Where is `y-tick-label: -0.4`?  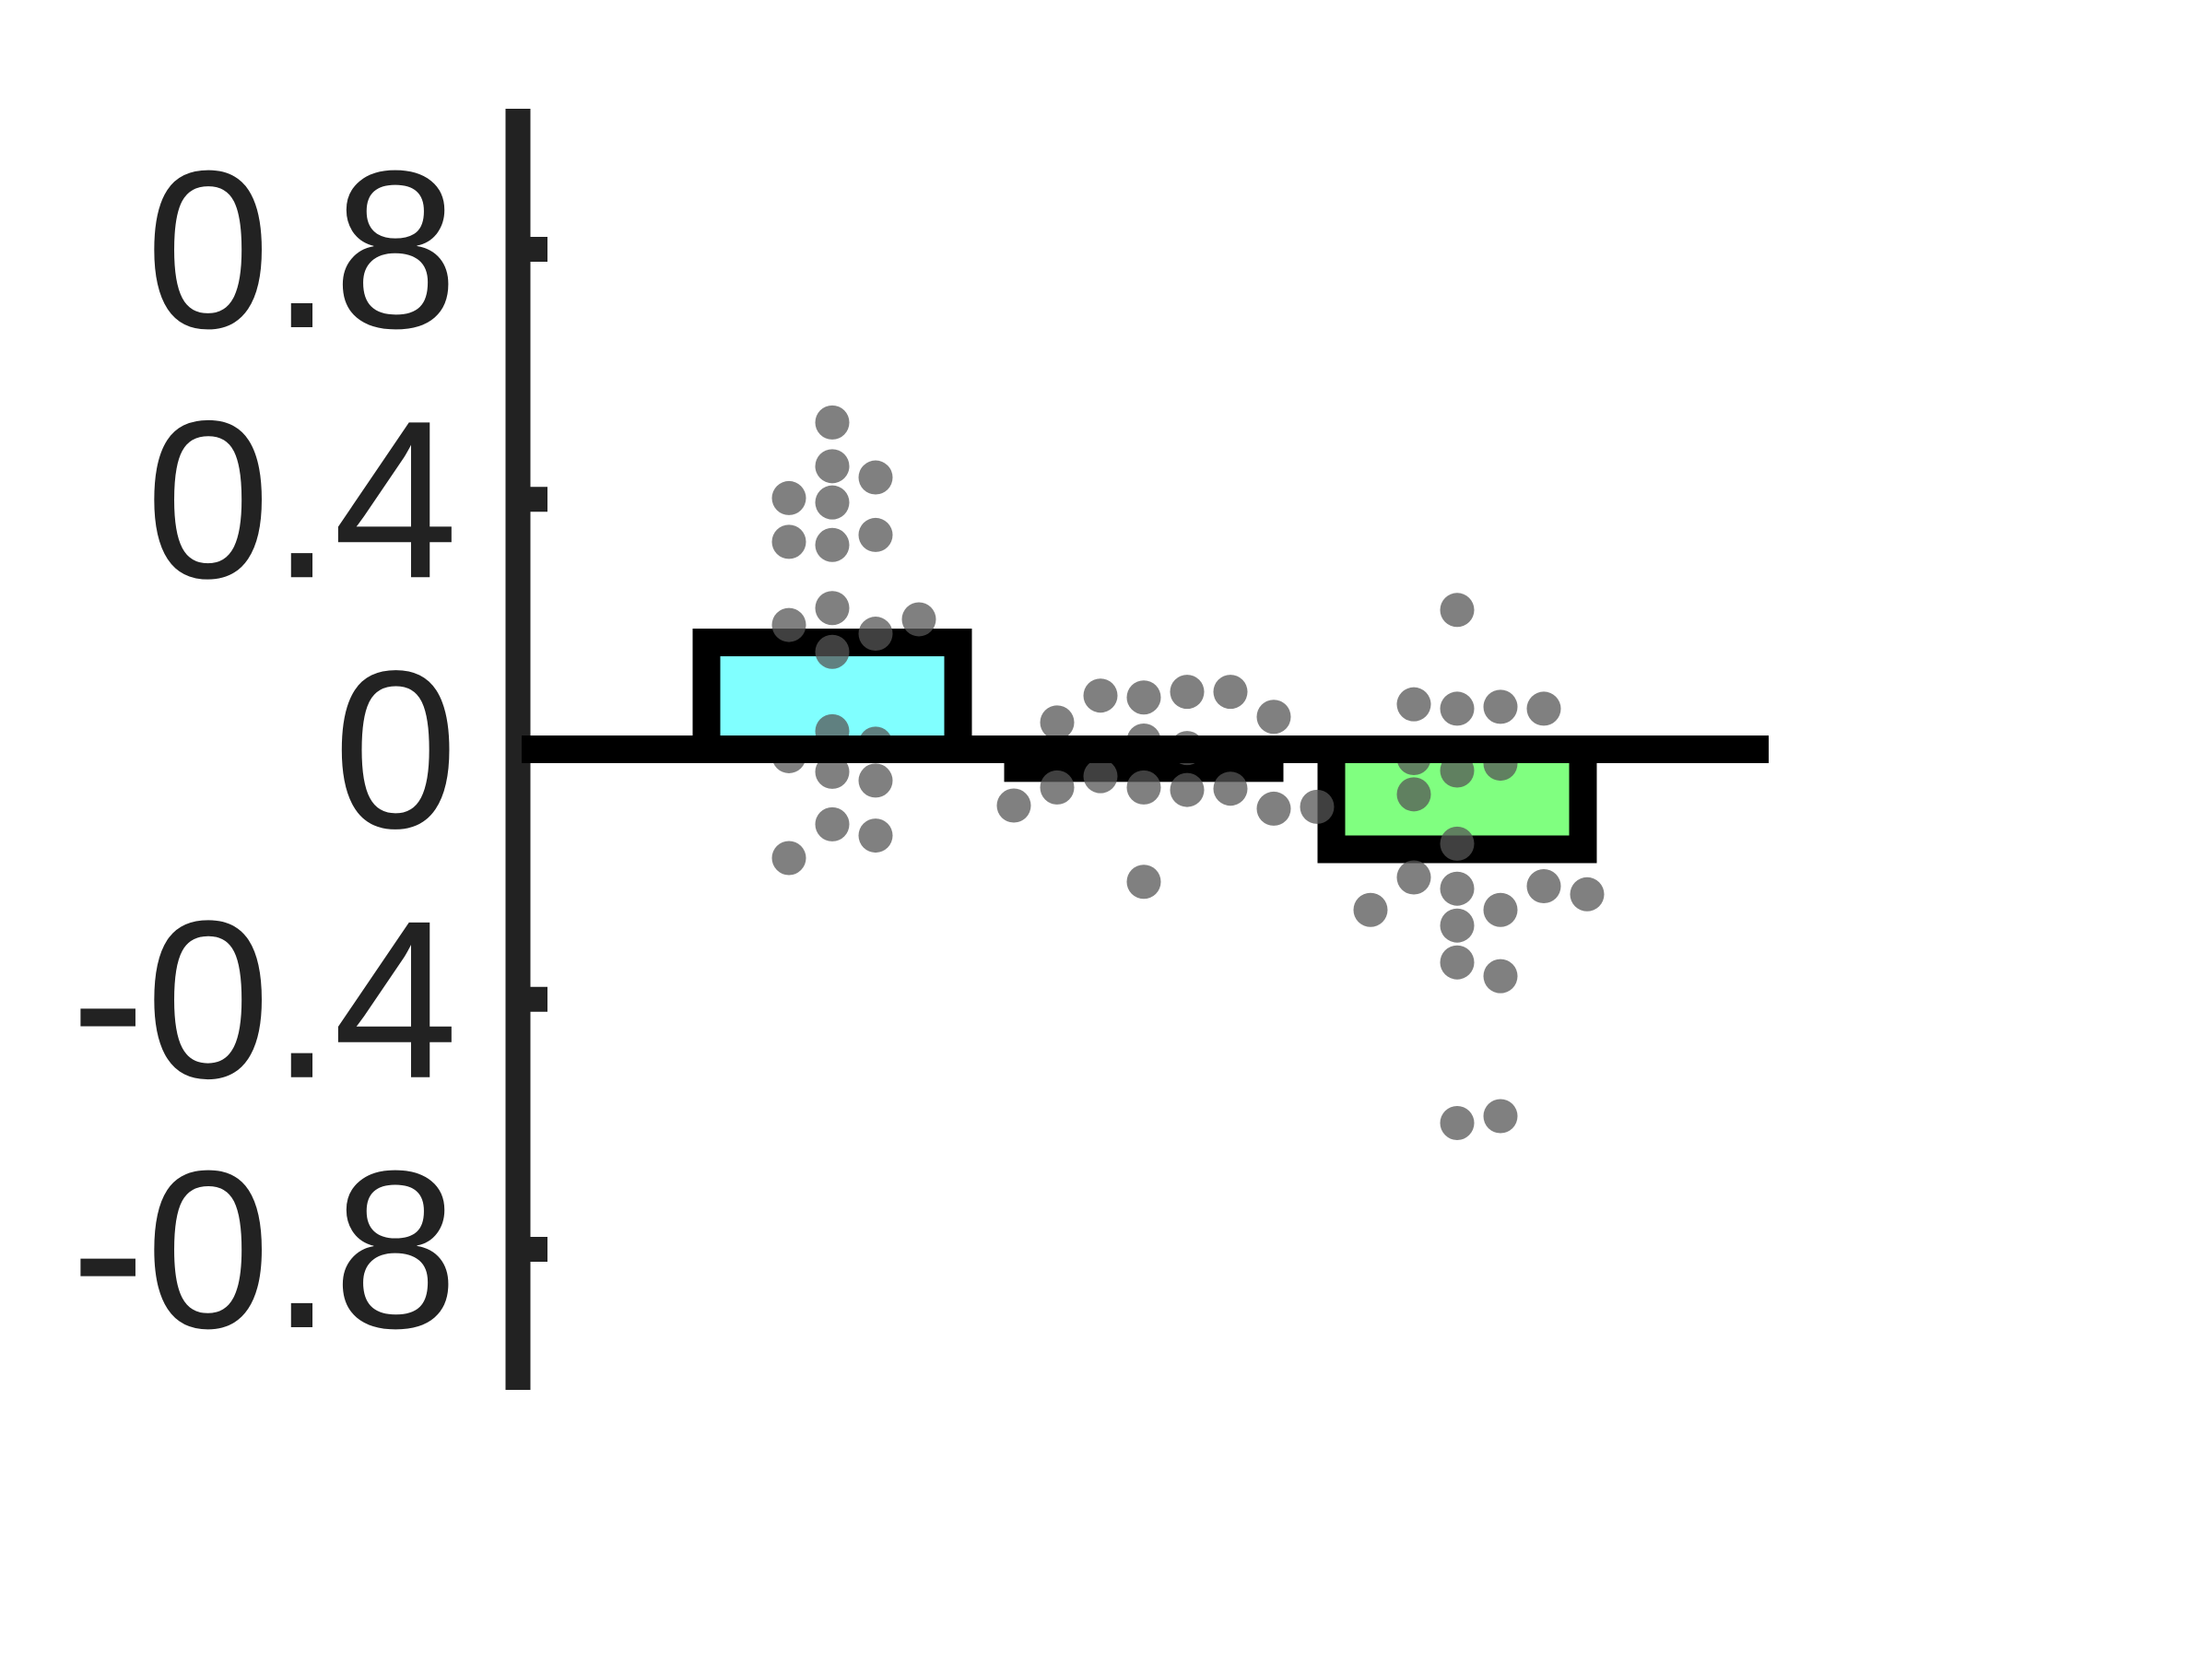 y-tick-label: -0.4 is located at coordinates (264, 999).